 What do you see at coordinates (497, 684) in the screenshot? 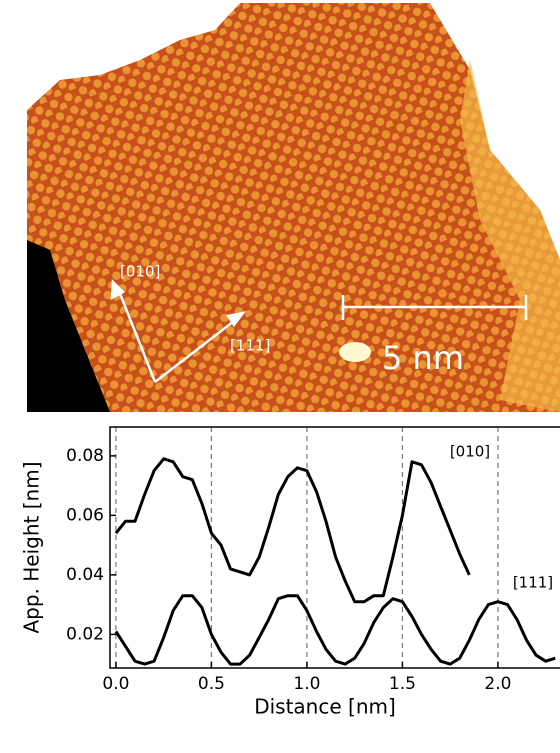
I see `x-tick-label: 2.0` at bounding box center [497, 684].